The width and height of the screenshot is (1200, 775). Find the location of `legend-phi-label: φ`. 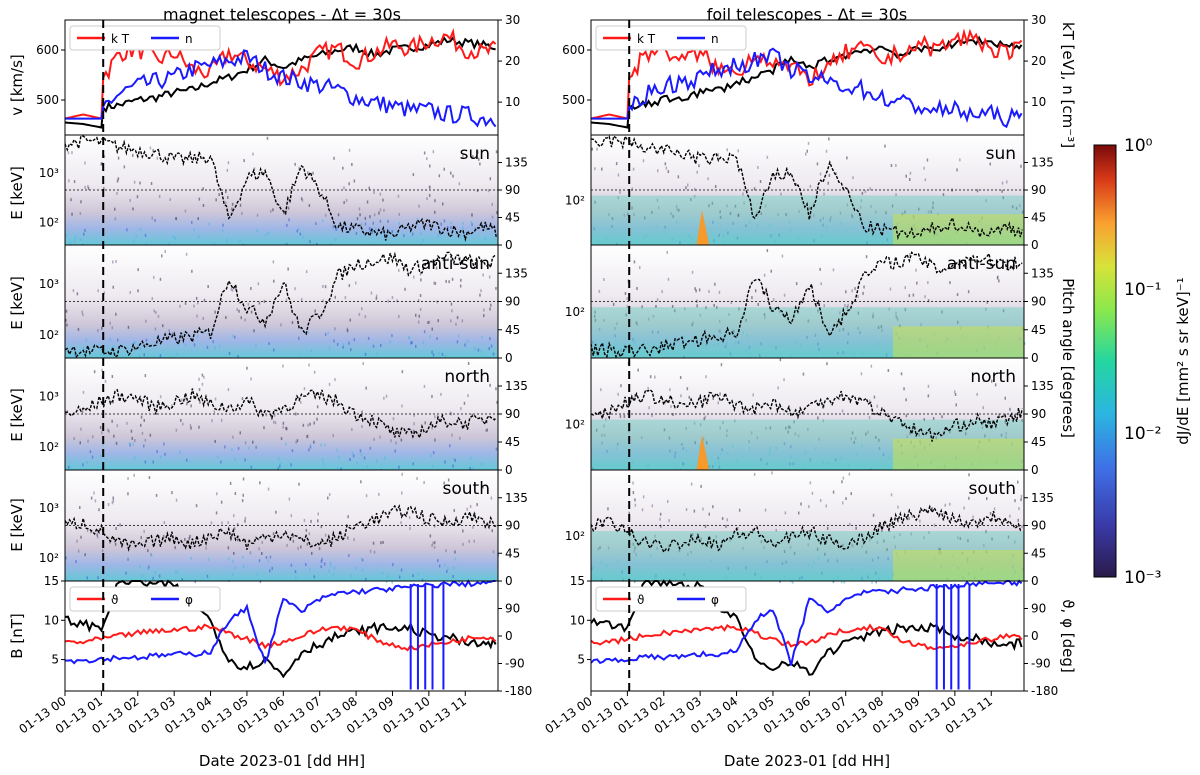

legend-phi-label: φ is located at coordinates (715, 600).